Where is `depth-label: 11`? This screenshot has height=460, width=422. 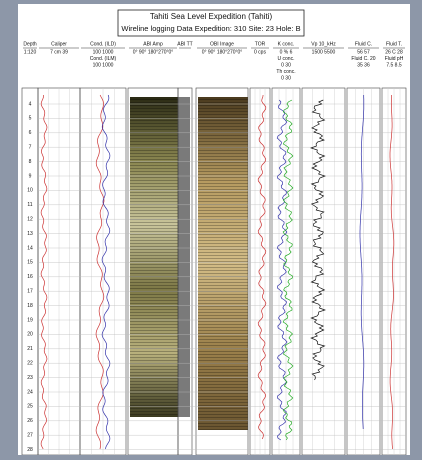 depth-label: 11 is located at coordinates (29, 205).